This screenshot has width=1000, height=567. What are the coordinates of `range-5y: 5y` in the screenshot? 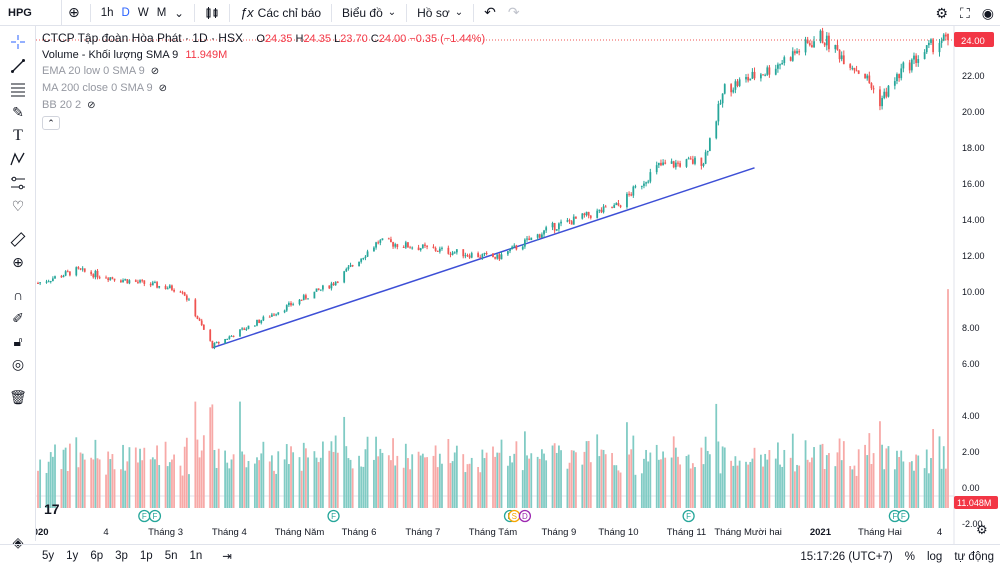 It's located at (48, 556).